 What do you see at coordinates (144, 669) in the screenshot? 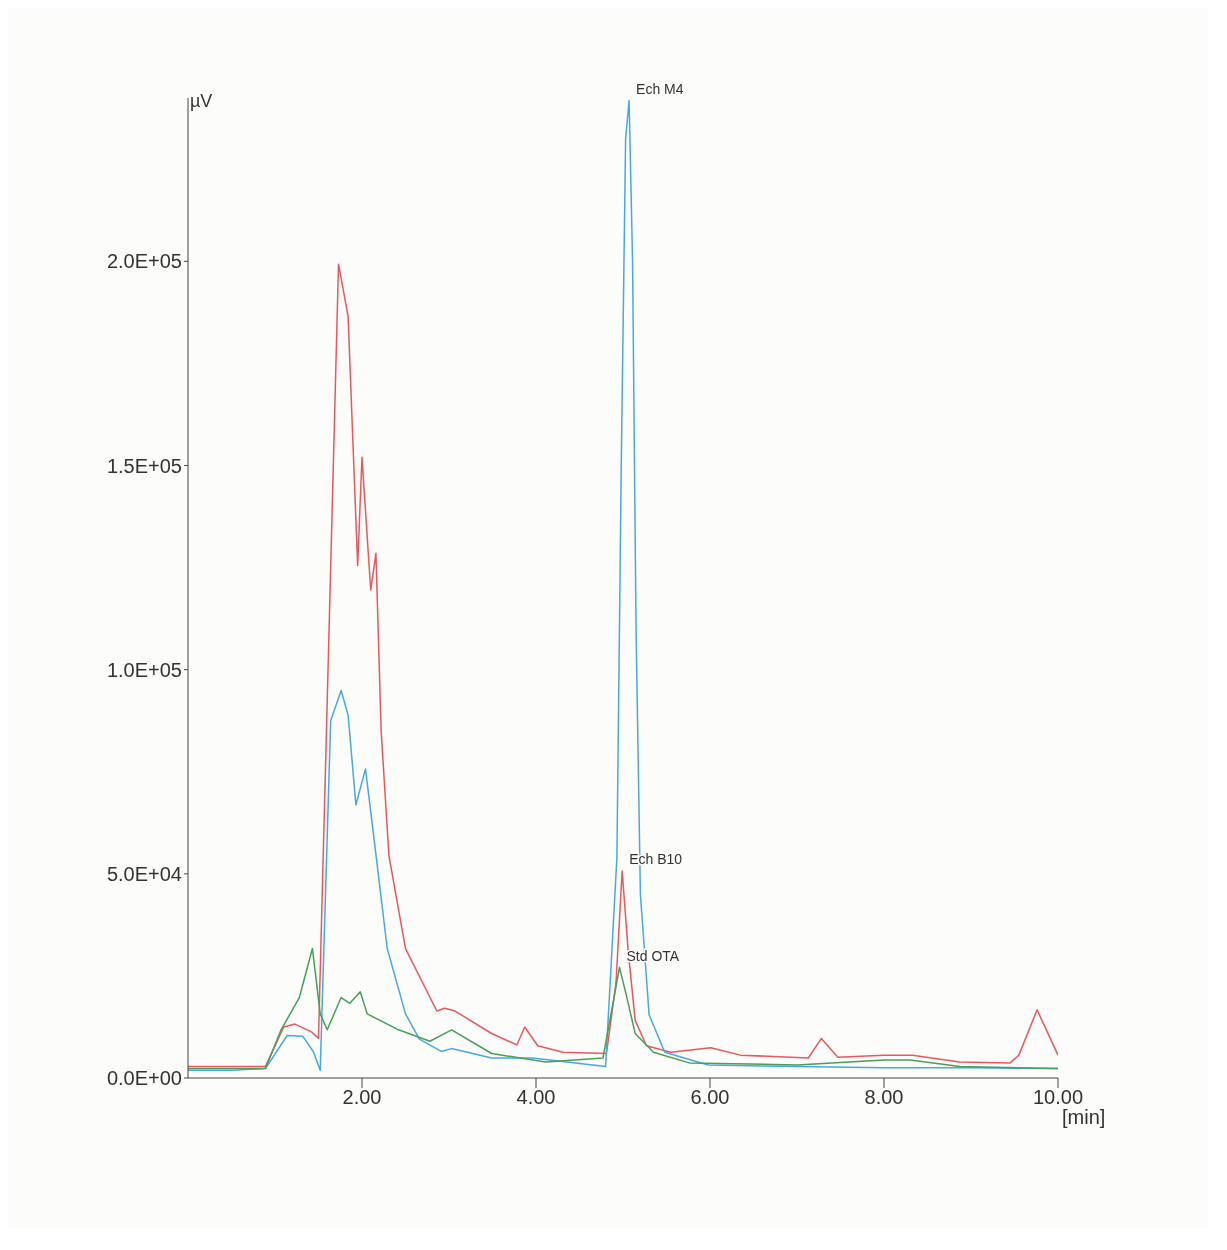
I see `y-tick-label: 1.0E+05` at bounding box center [144, 669].